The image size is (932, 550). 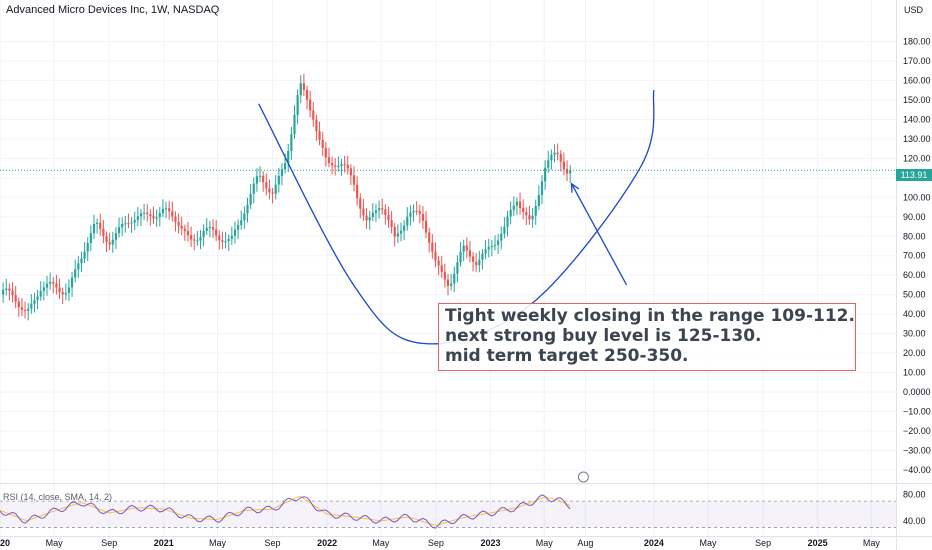 What do you see at coordinates (917, 158) in the screenshot?
I see `y-tick-label: 120.00` at bounding box center [917, 158].